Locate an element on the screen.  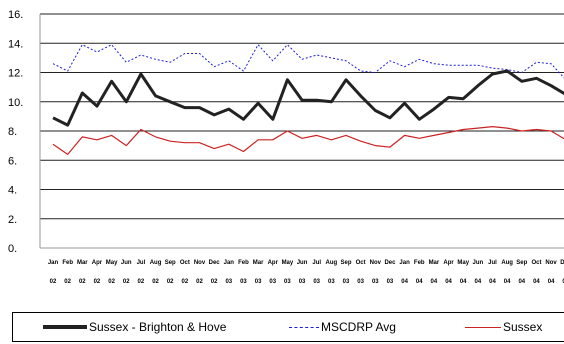
legend-label-sussex: Sussex is located at coordinates (523, 327).